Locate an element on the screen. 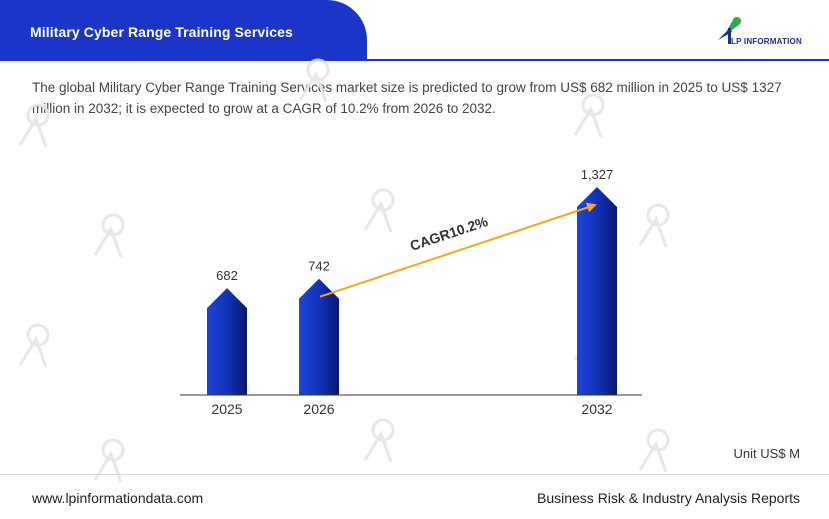 The height and width of the screenshot is (519, 829). logo-text: LP INFORMATION is located at coordinates (766, 41).